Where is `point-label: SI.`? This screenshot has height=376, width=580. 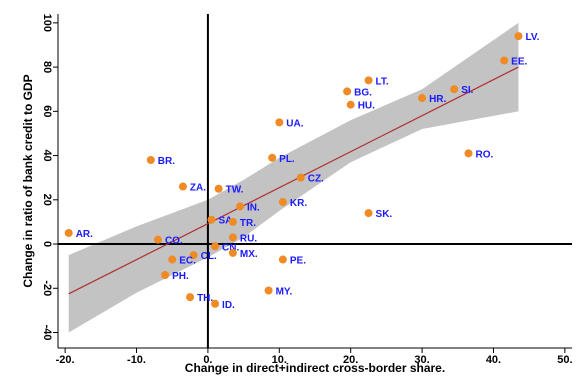
point-label: SI. is located at coordinates (467, 90).